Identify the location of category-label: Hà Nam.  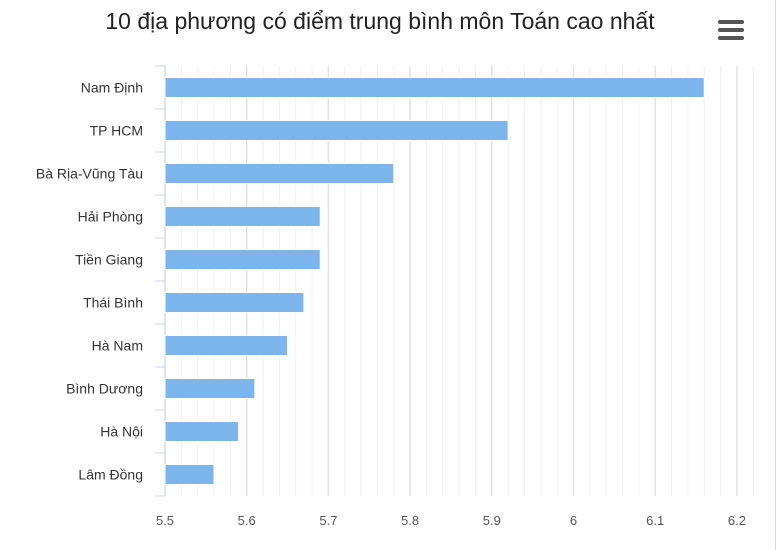
(117, 346).